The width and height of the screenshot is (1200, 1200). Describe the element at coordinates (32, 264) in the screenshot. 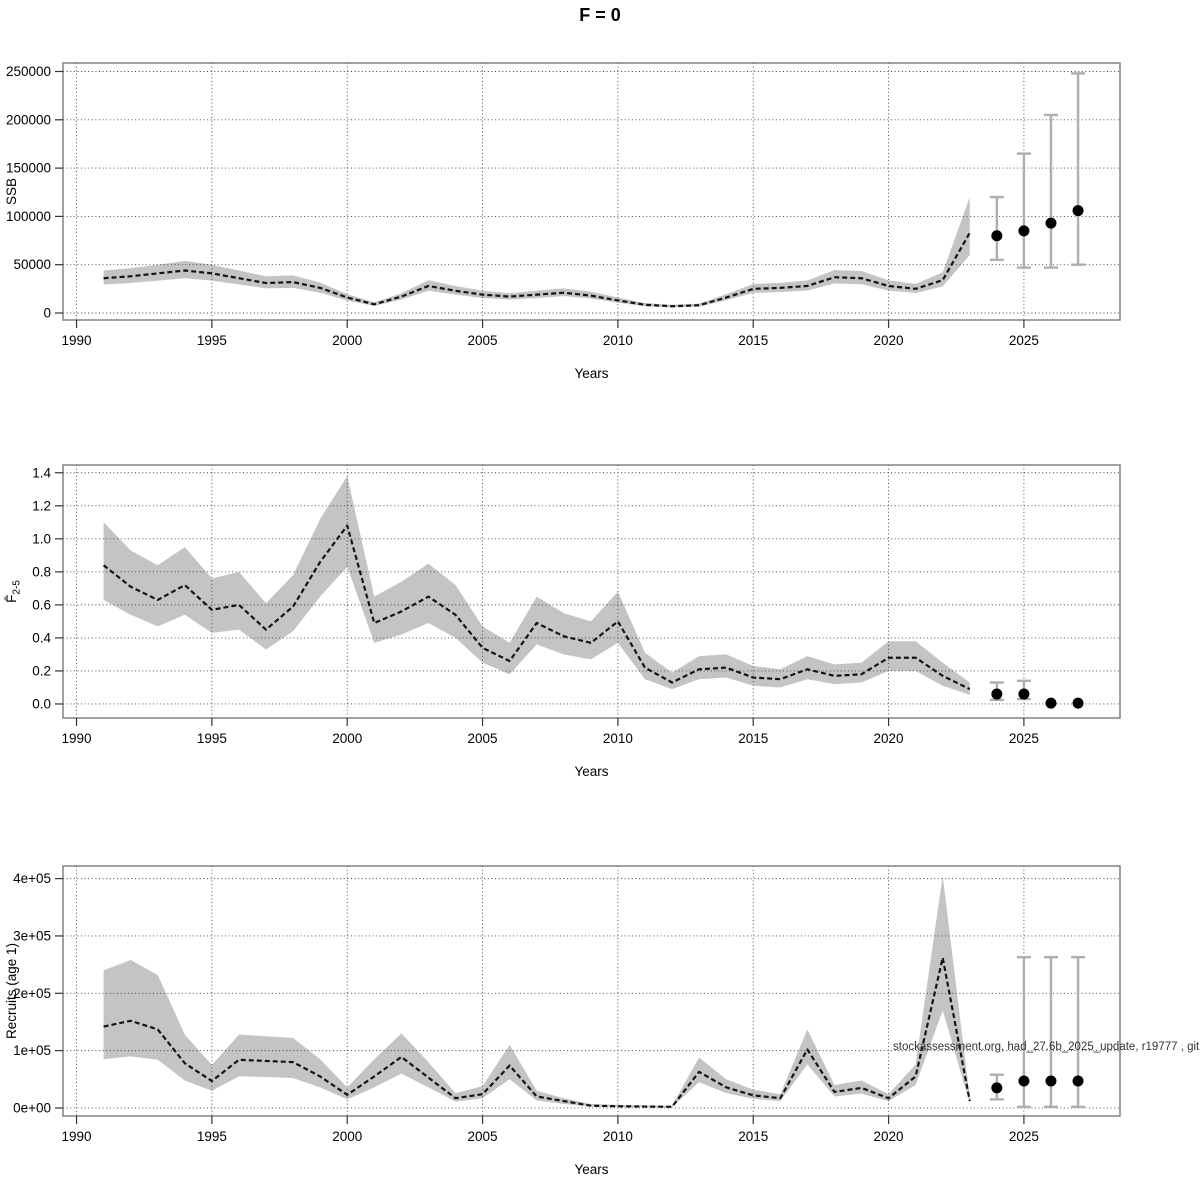

I see `y-tick-label: 50000` at that location.